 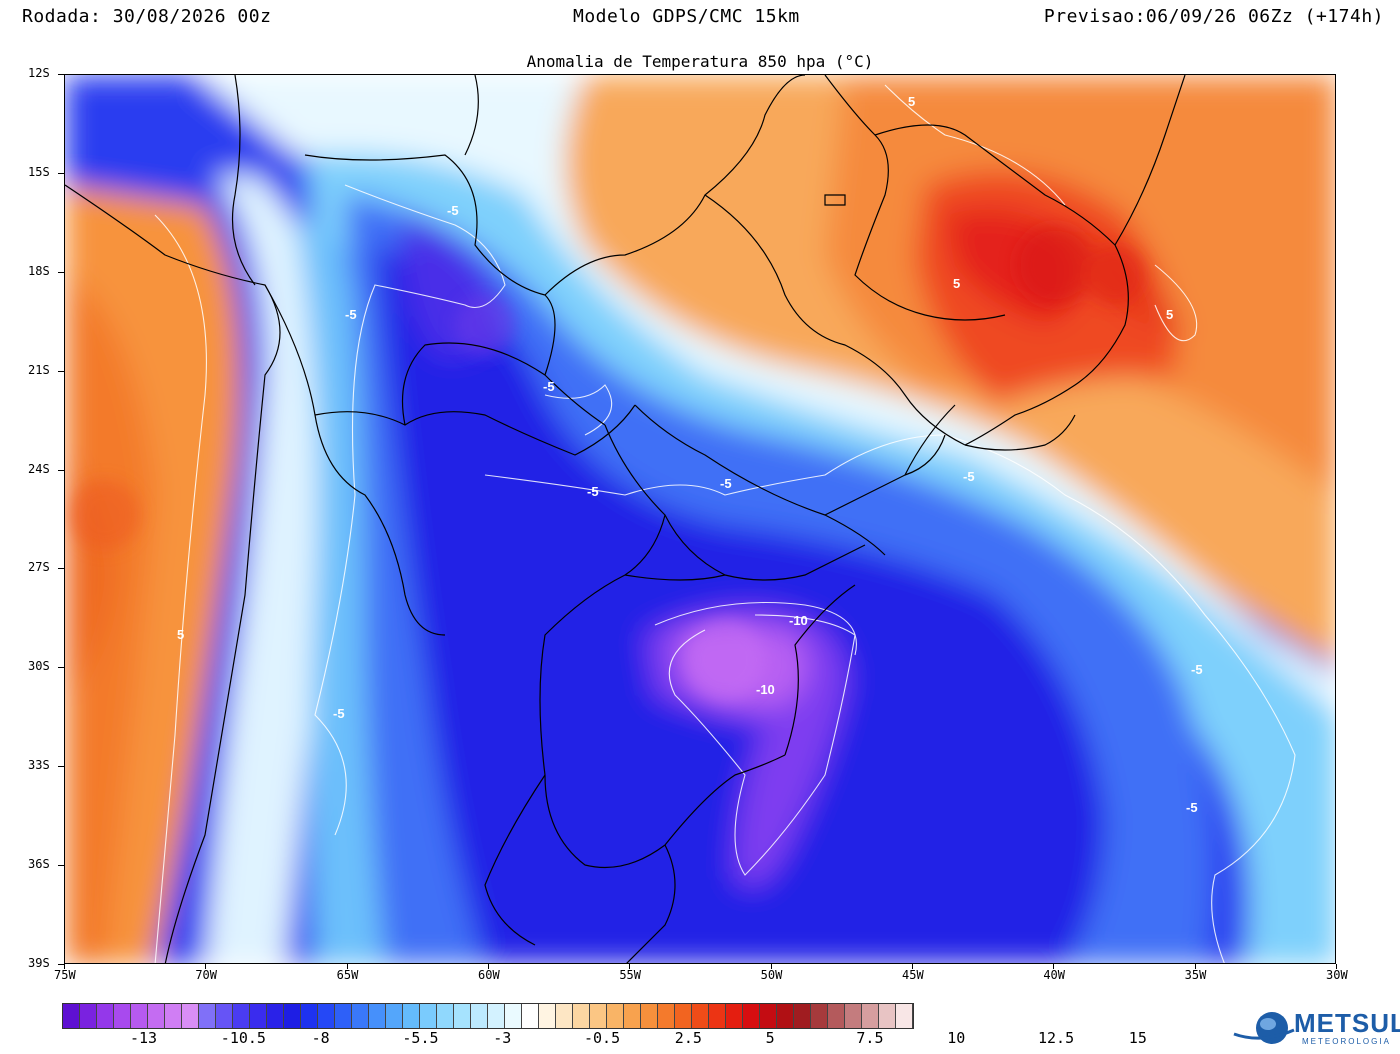 I want to click on latitude-label: 12S, so click(x=39, y=73).